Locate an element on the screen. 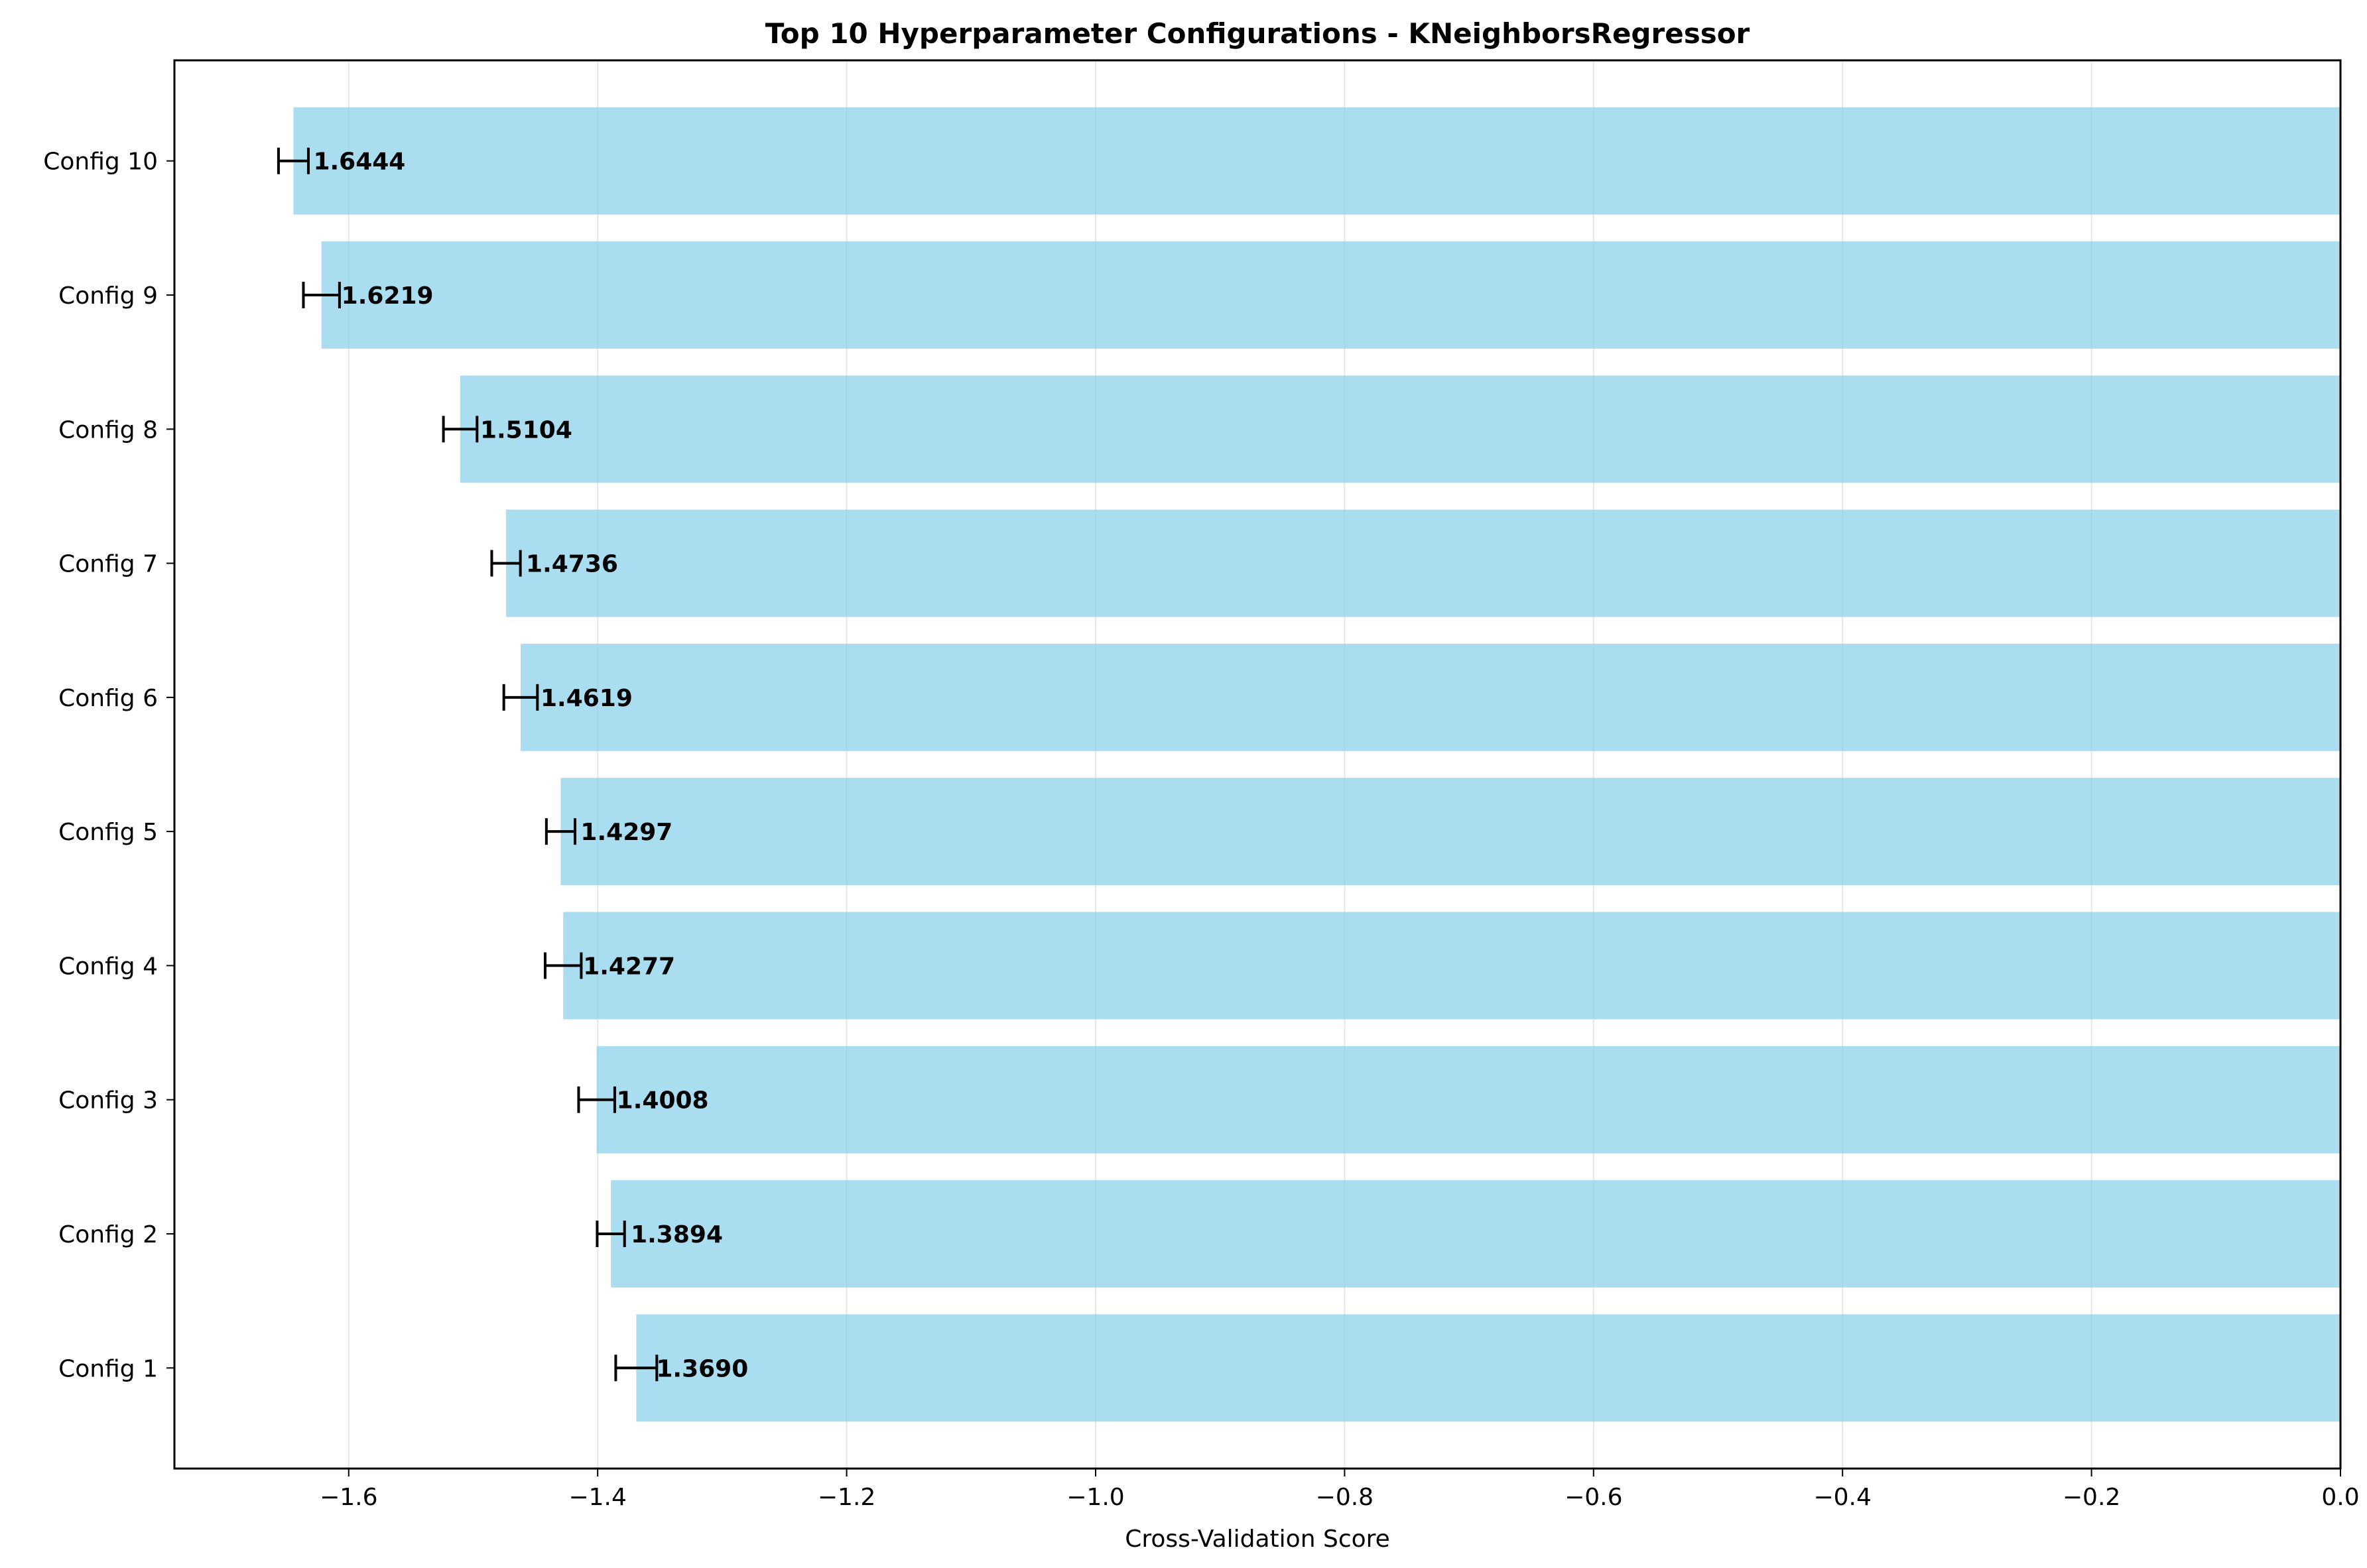 This screenshot has width=2367, height=1568. x-axis: −1.6 −1.4 −1.2 −1.0 −0.8 −0.6 −0.4 −0.2 0.0 is located at coordinates (1340, 1490).